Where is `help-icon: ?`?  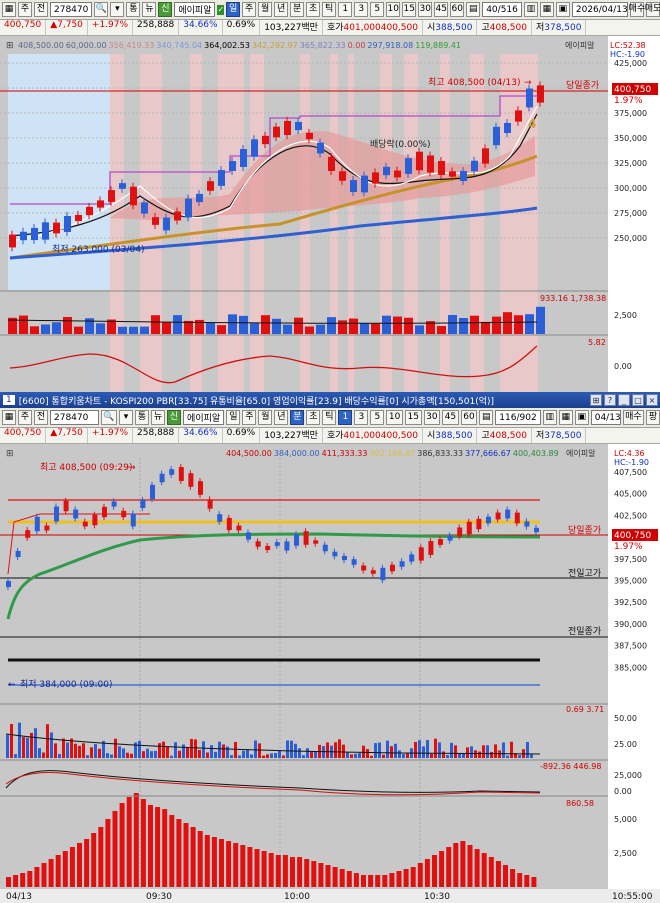
help-icon: ? is located at coordinates (610, 400).